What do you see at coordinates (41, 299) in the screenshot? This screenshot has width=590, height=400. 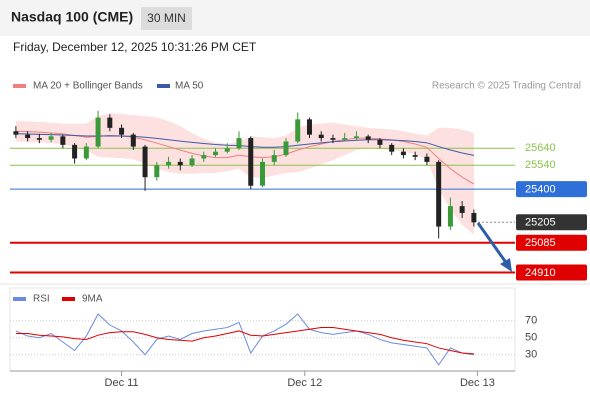 I see `legend-label: RSI` at bounding box center [41, 299].